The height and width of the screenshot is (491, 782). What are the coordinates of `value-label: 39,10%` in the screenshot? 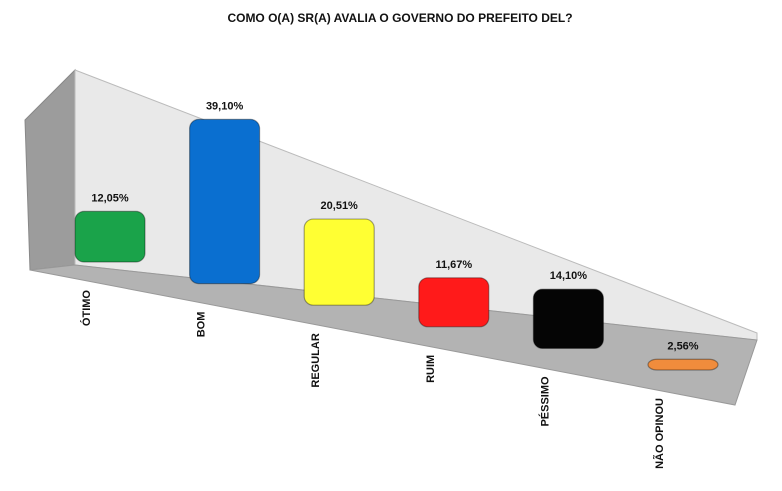 It's located at (225, 106).